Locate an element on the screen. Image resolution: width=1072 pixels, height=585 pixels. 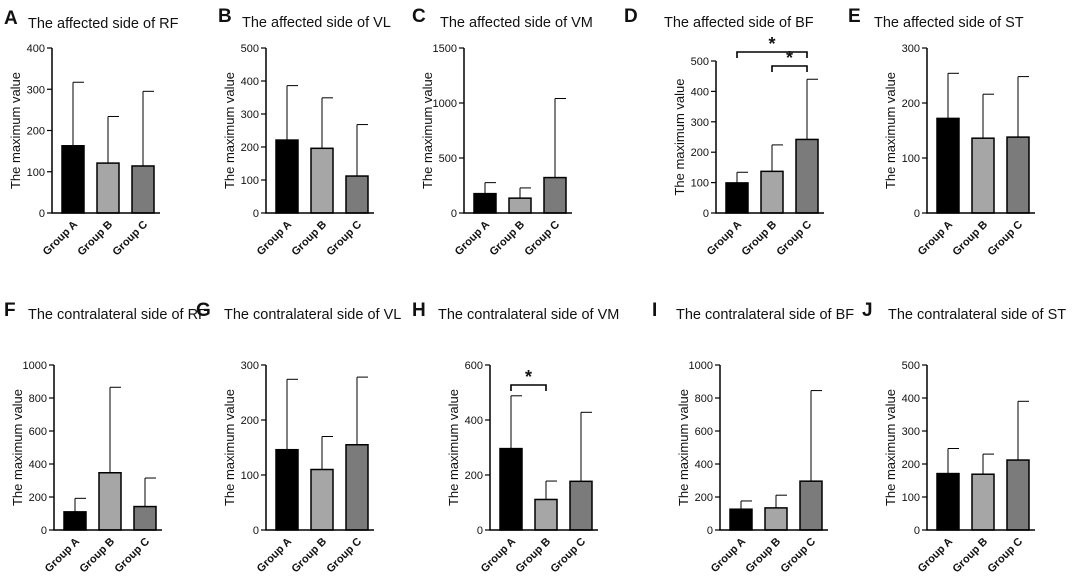
chart-title: The affected side of VM is located at coordinates (516, 23).